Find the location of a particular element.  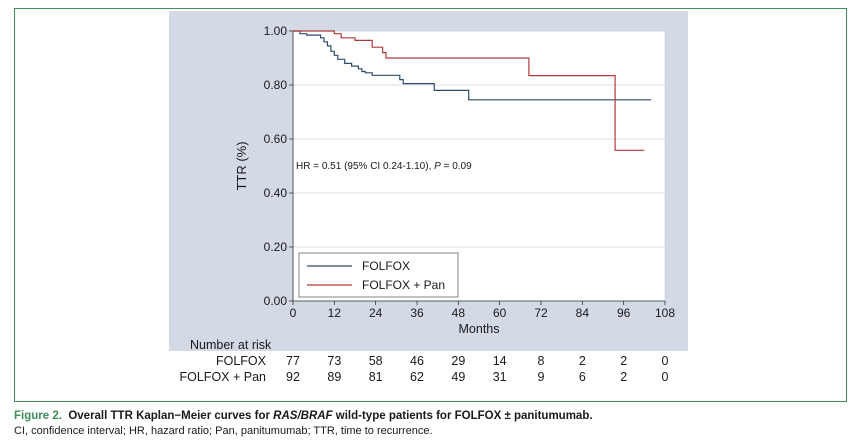

y-axis-ticks: 0.00 0.20 0.40 0.60 0.80 1.00 is located at coordinates (279, 166).